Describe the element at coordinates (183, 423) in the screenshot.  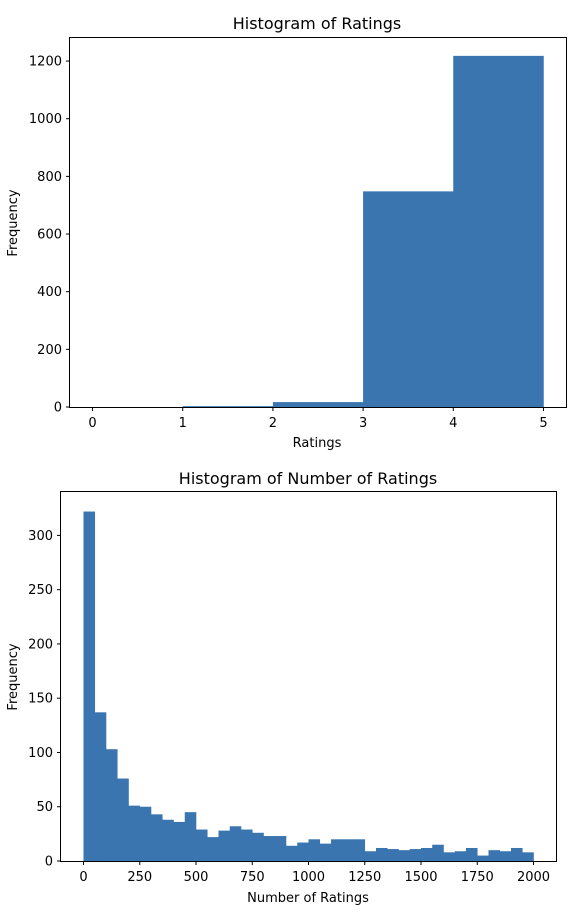
I see `x-tick-label: 1` at that location.